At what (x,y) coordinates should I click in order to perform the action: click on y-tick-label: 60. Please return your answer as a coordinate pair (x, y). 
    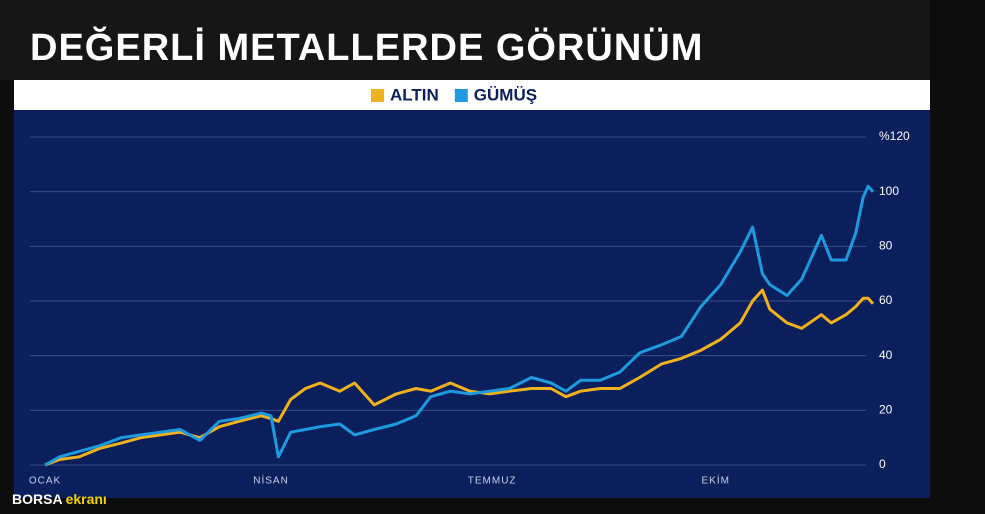
    Looking at the image, I should click on (886, 300).